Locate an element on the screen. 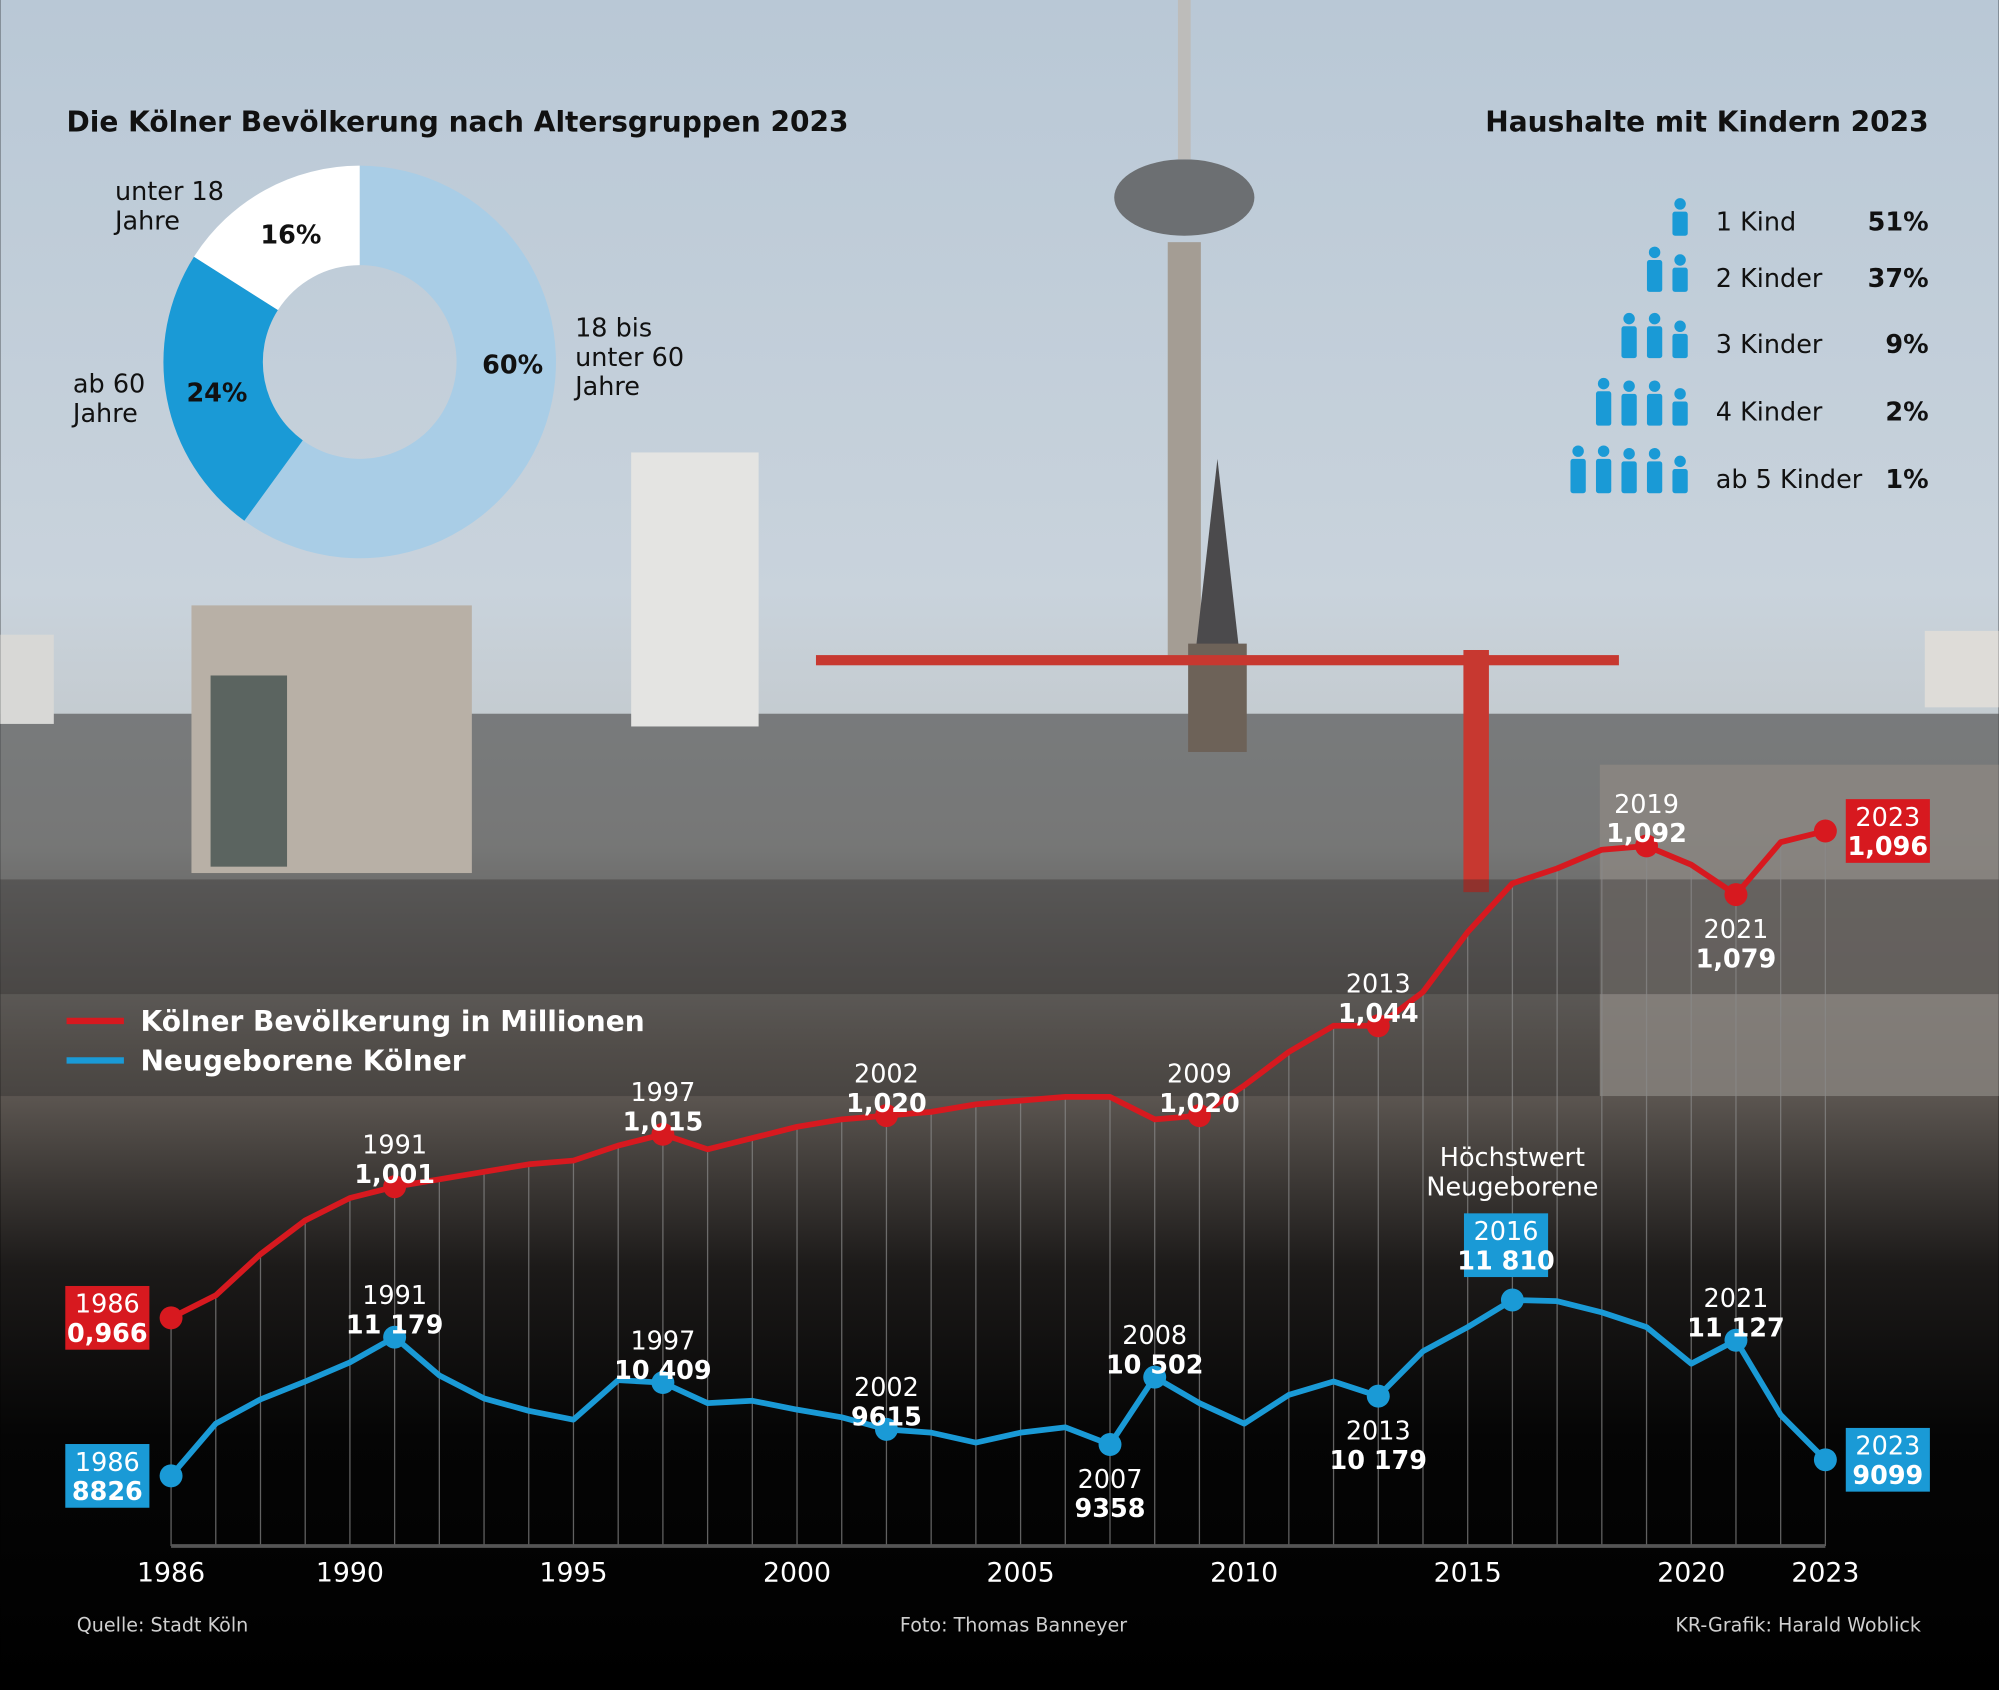  slice-value-label: 60% is located at coordinates (512, 365).